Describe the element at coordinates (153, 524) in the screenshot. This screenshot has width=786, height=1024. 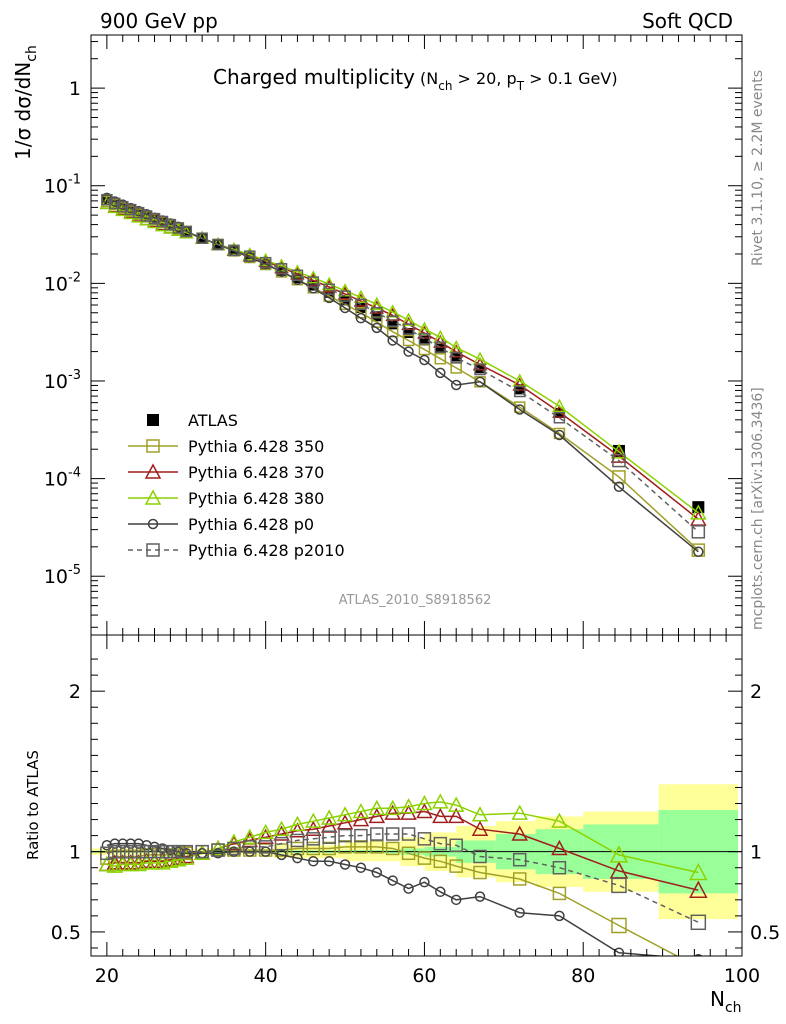
I see `legend-marker-pythia-6-428-p0` at that location.